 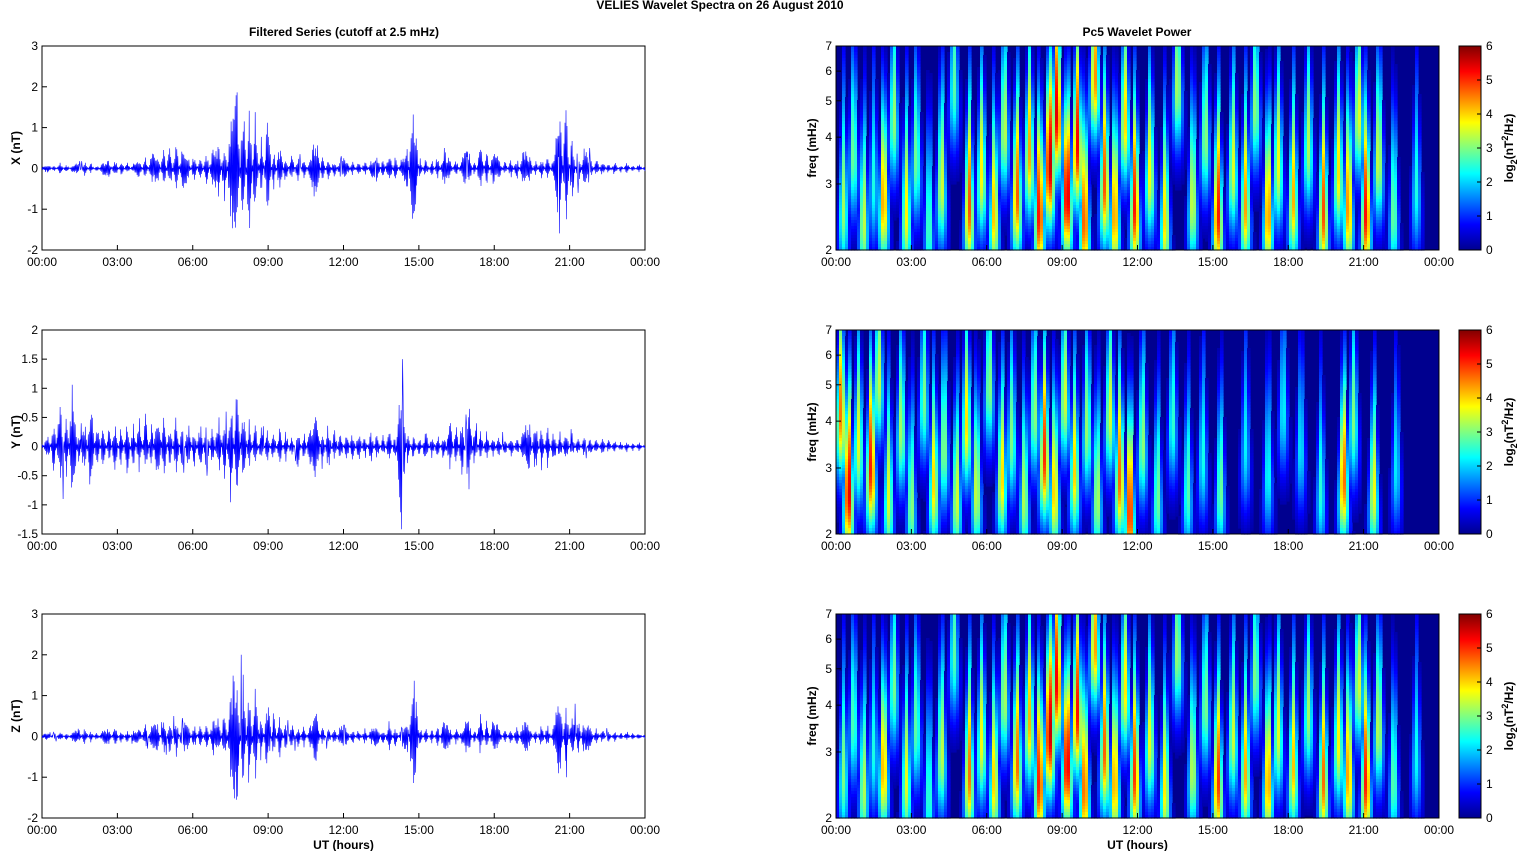 What do you see at coordinates (343, 262) in the screenshot?
I see `series-xtick-label: 12:00` at bounding box center [343, 262].